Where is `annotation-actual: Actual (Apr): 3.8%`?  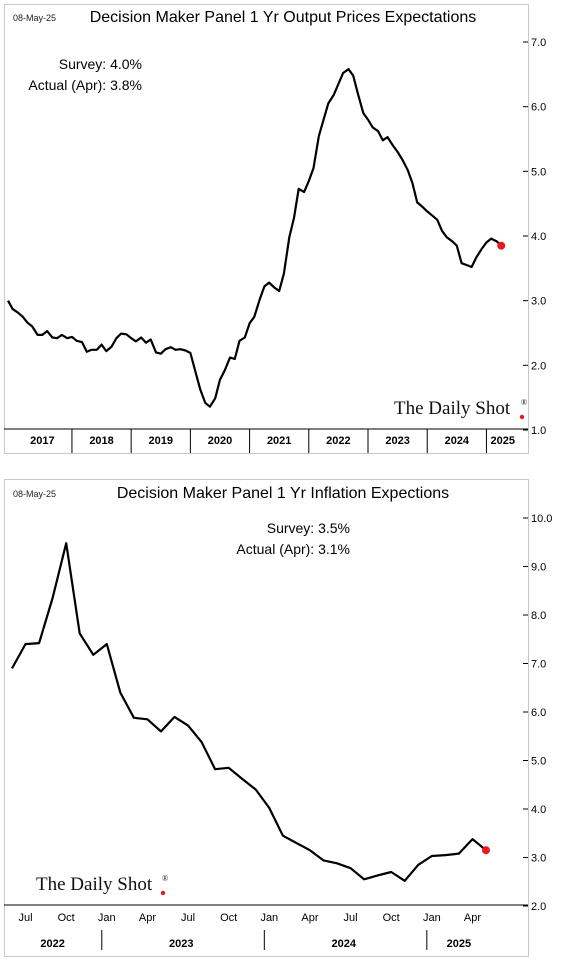 annotation-actual: Actual (Apr): 3.8% is located at coordinates (85, 85).